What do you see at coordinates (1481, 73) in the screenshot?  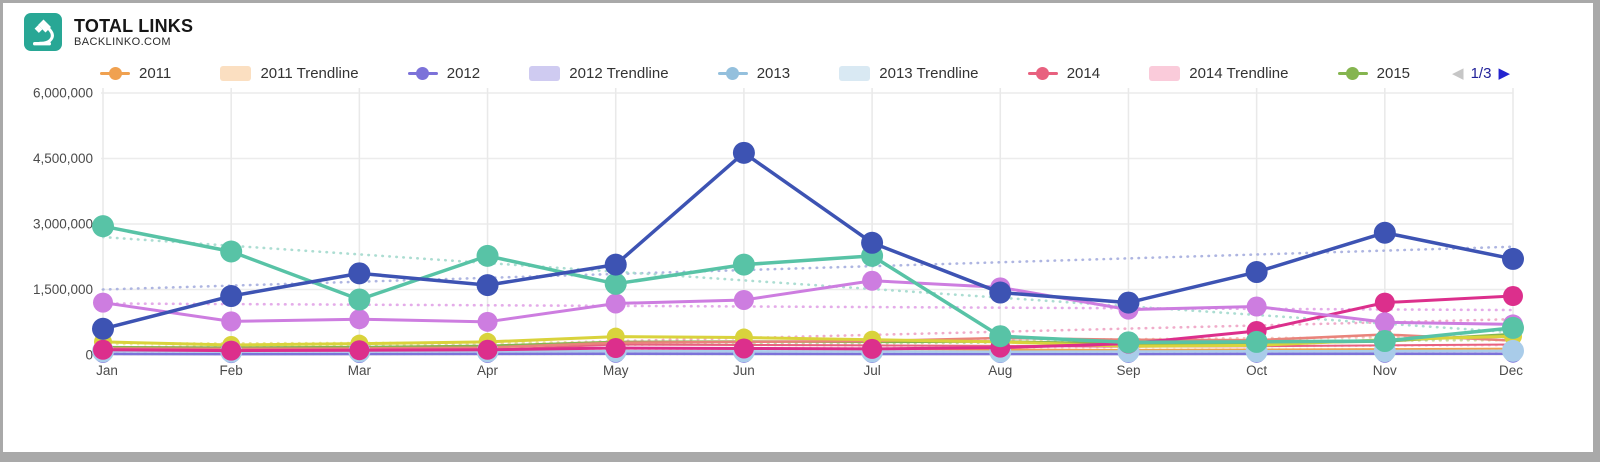 I see `legend-pagination: ◀ 1/3 ▶` at bounding box center [1481, 73].